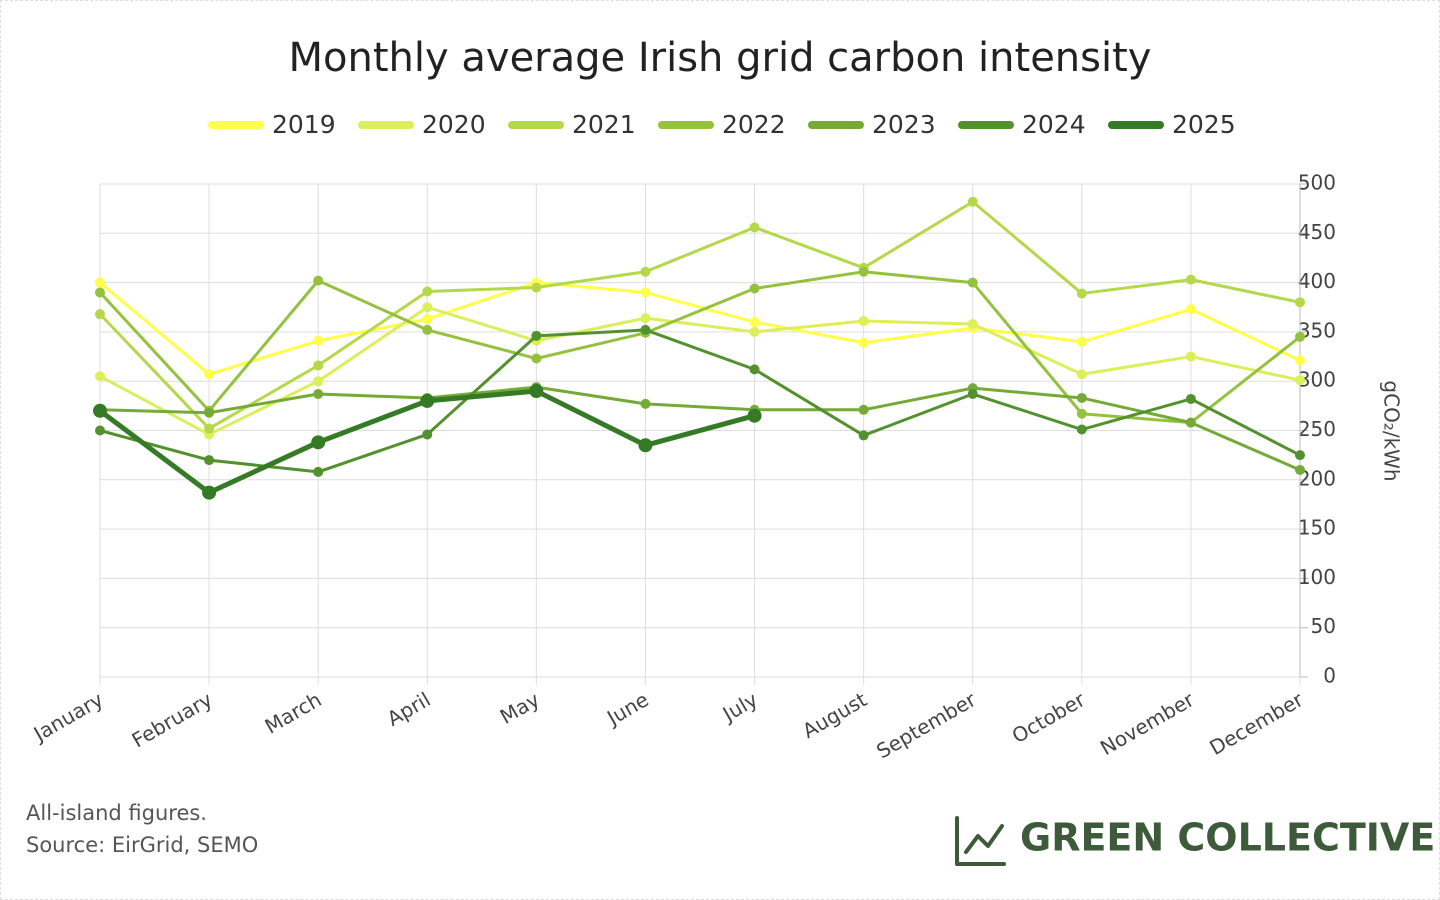 This screenshot has width=1440, height=900. What do you see at coordinates (1204, 124) in the screenshot?
I see `legend-label: 2025` at bounding box center [1204, 124].